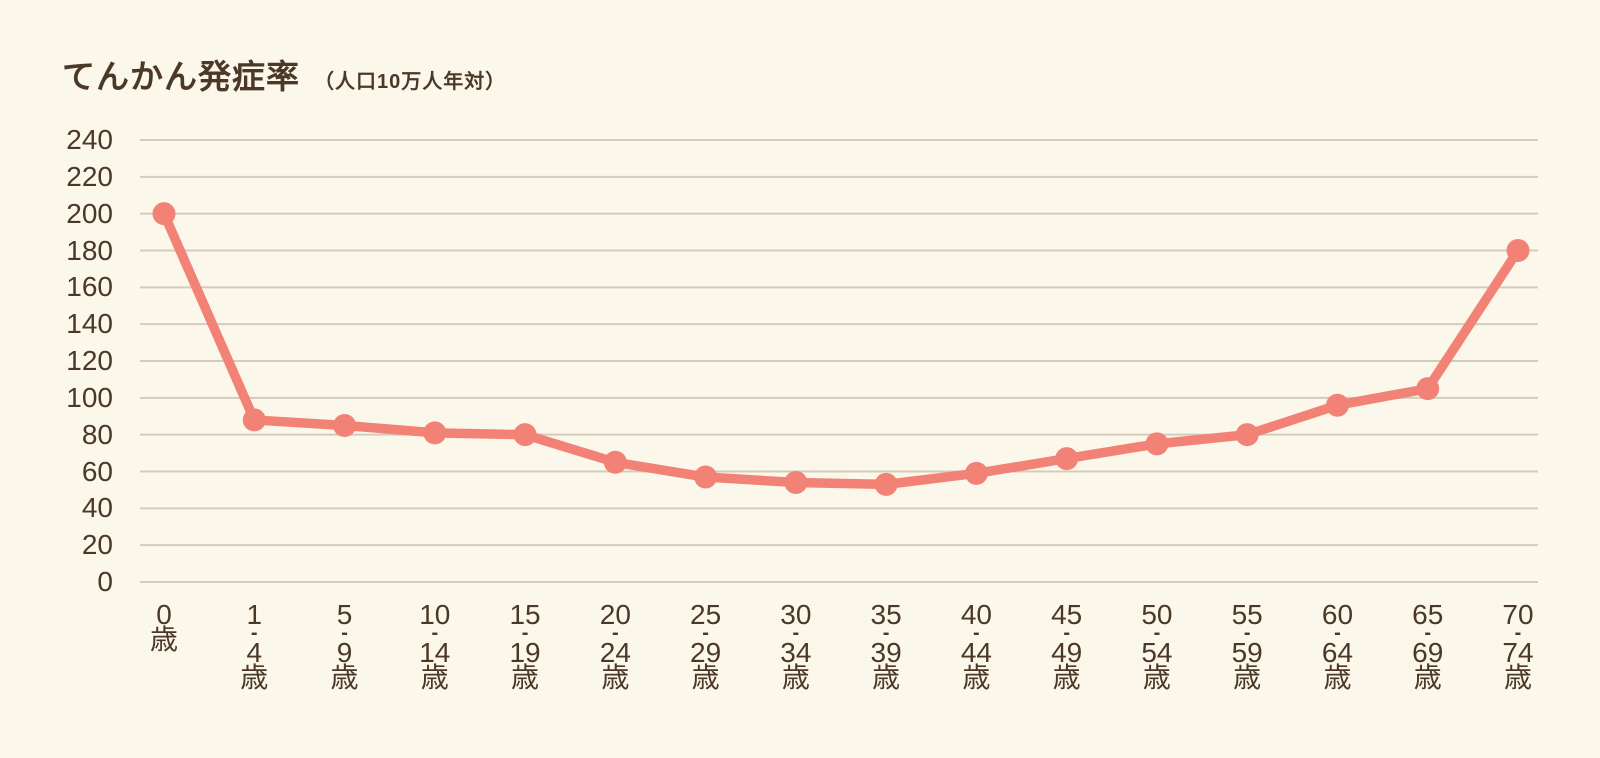  Describe the element at coordinates (181, 76) in the screenshot. I see `chart-title: てんかん発症率` at that location.